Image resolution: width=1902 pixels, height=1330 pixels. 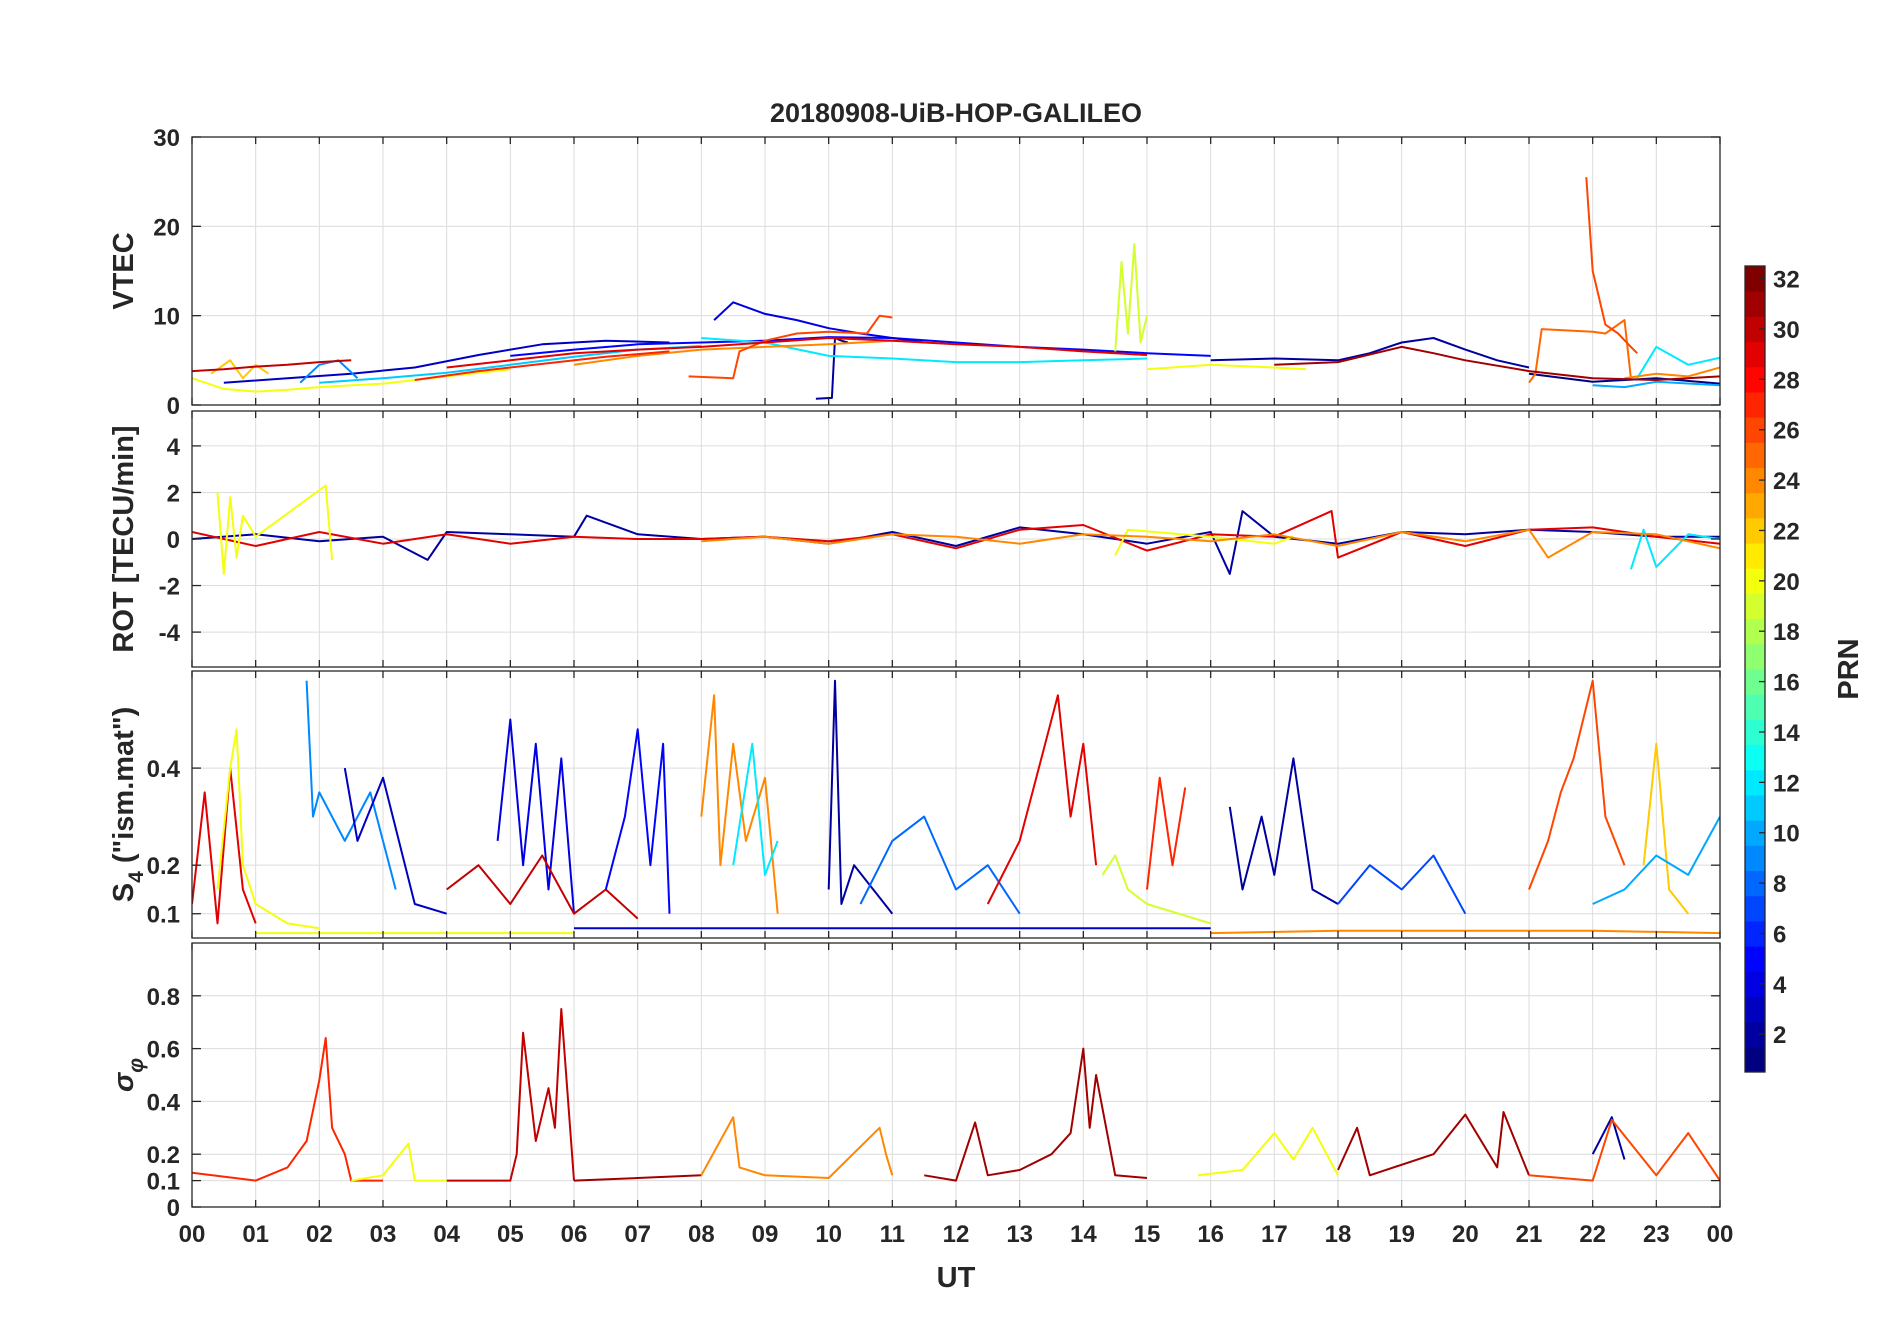 I want to click on colorbar-tick-label: 8, so click(x=1779, y=884).